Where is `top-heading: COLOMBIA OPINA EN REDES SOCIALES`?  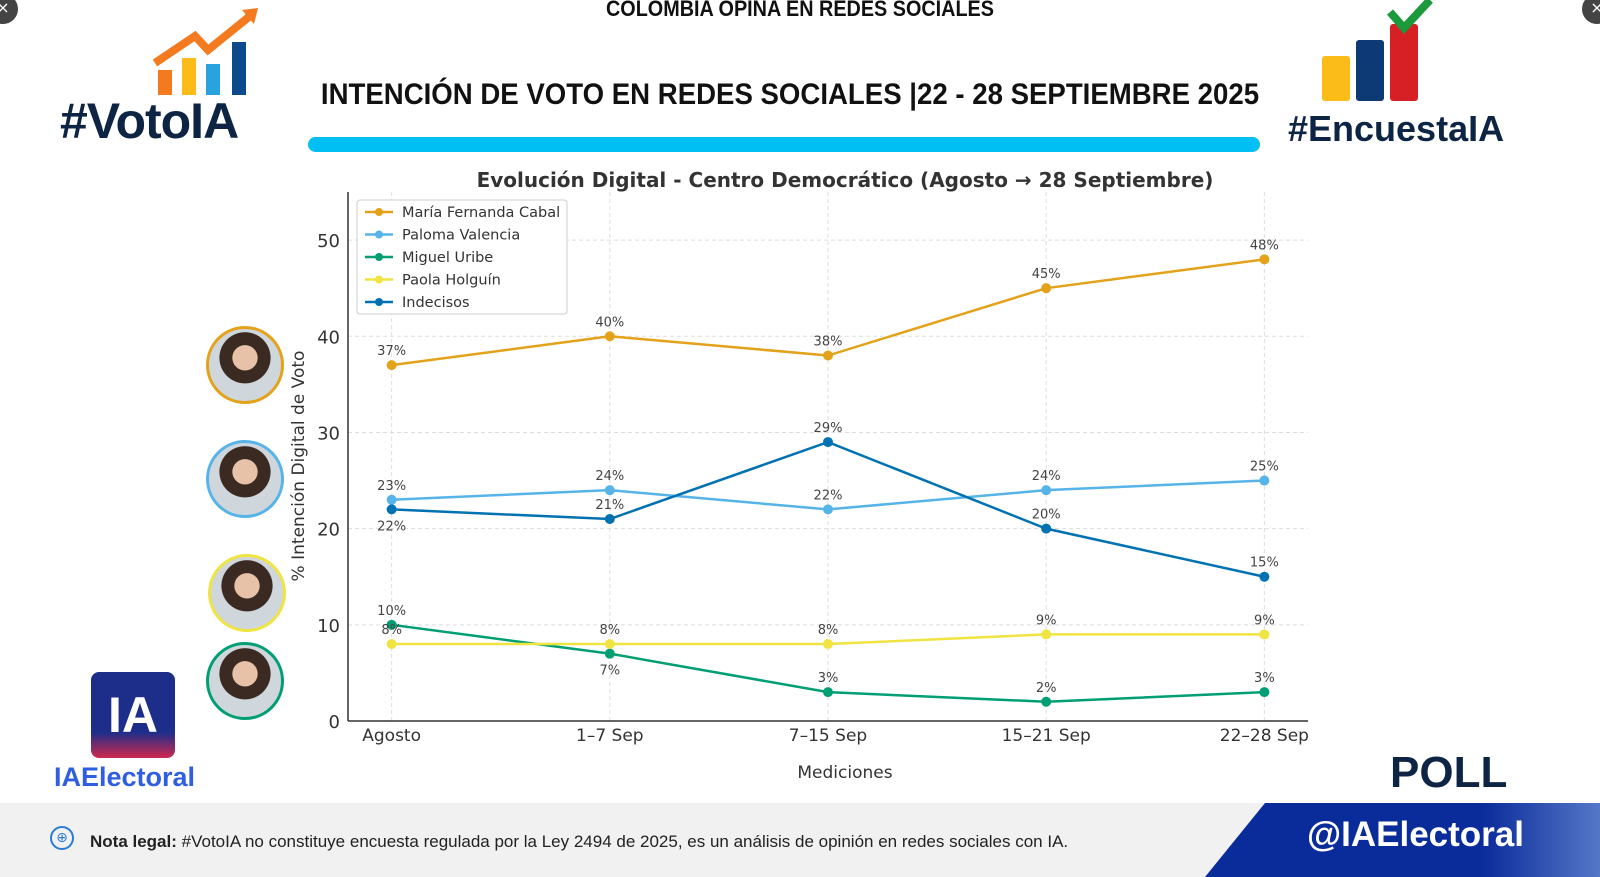 top-heading: COLOMBIA OPINA EN REDES SOCIALES is located at coordinates (800, 10).